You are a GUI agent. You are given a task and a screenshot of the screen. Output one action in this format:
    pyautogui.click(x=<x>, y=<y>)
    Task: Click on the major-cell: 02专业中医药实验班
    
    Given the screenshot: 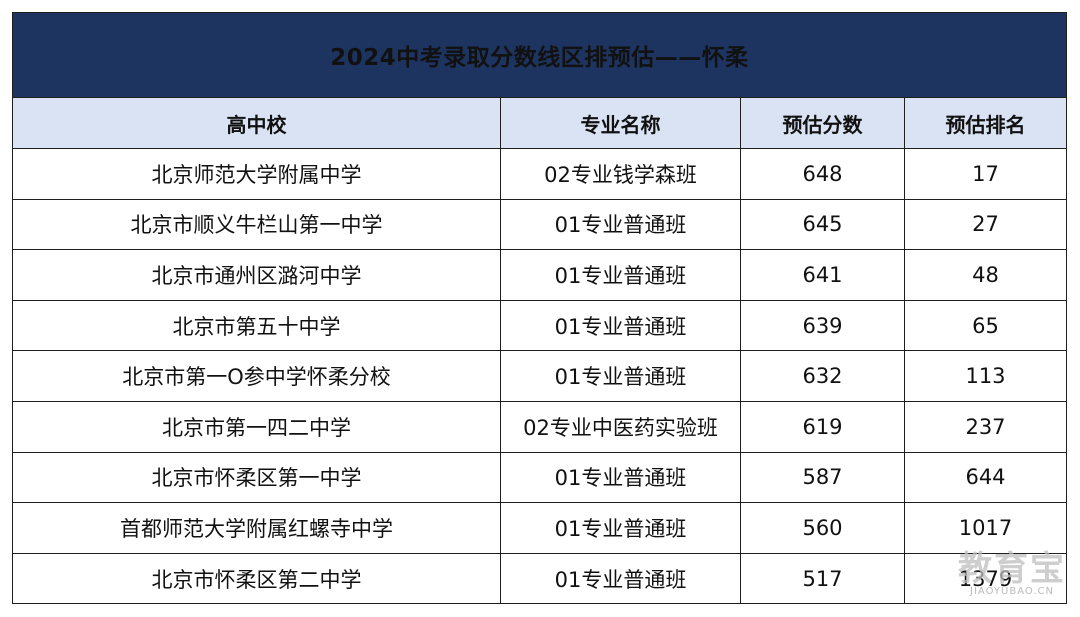 What is the action you would take?
    pyautogui.click(x=620, y=426)
    